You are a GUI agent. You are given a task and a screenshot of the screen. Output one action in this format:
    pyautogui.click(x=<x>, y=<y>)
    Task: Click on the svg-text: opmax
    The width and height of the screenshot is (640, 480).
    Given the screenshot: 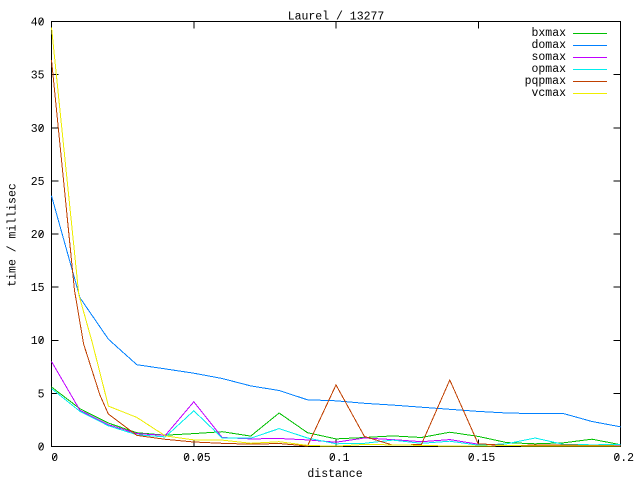 What is the action you would take?
    pyautogui.click(x=548, y=69)
    